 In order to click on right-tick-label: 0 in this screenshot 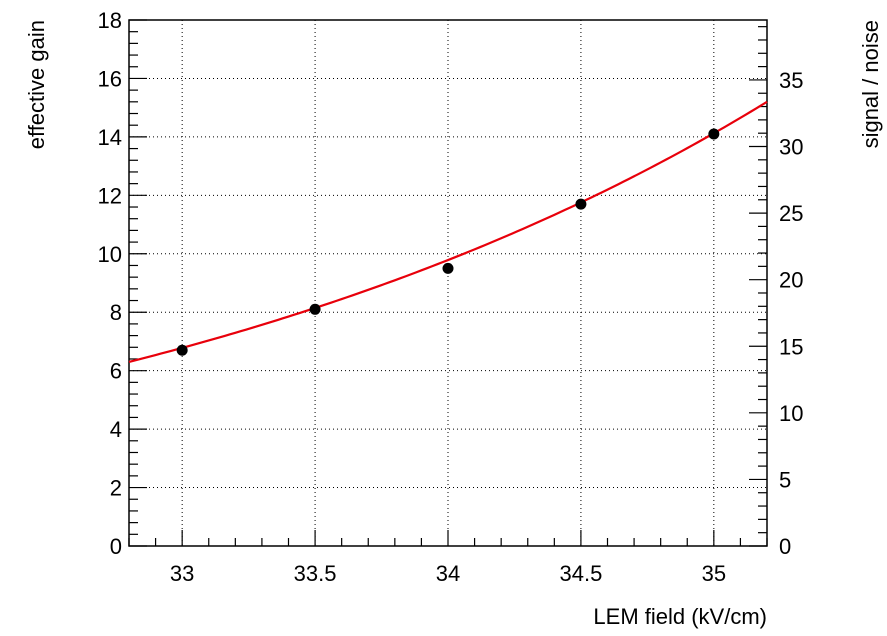, I will do `click(785, 546)`.